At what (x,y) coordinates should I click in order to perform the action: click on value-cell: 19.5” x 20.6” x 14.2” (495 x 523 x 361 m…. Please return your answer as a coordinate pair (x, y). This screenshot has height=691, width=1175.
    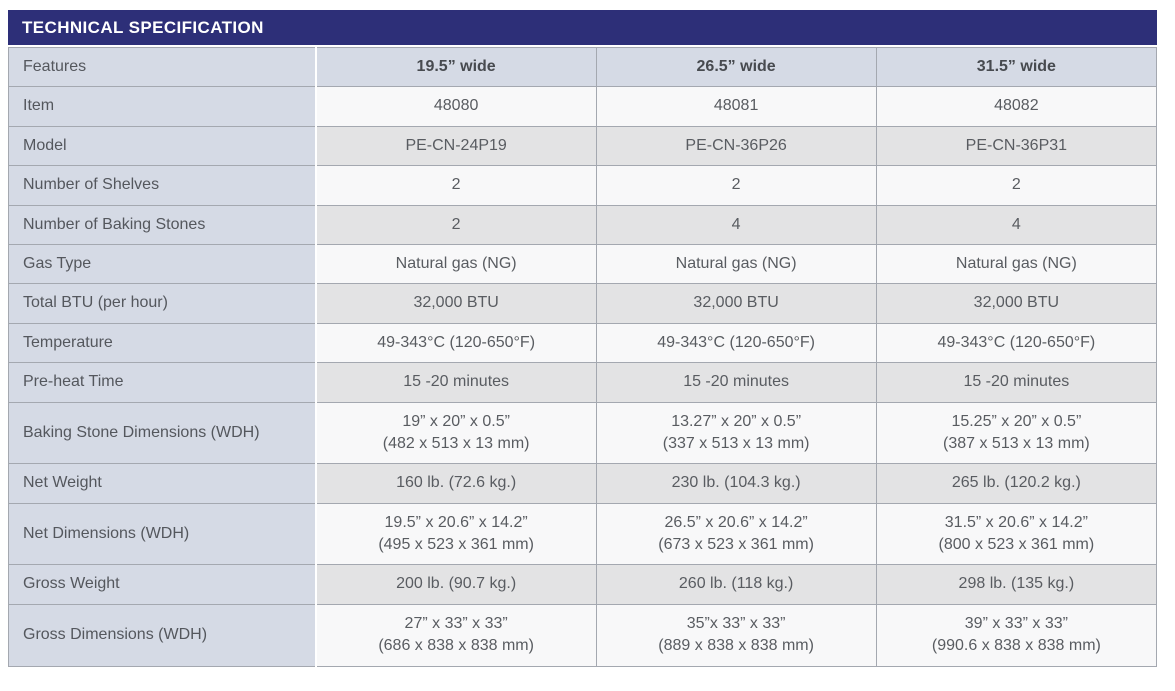
    Looking at the image, I should click on (456, 534).